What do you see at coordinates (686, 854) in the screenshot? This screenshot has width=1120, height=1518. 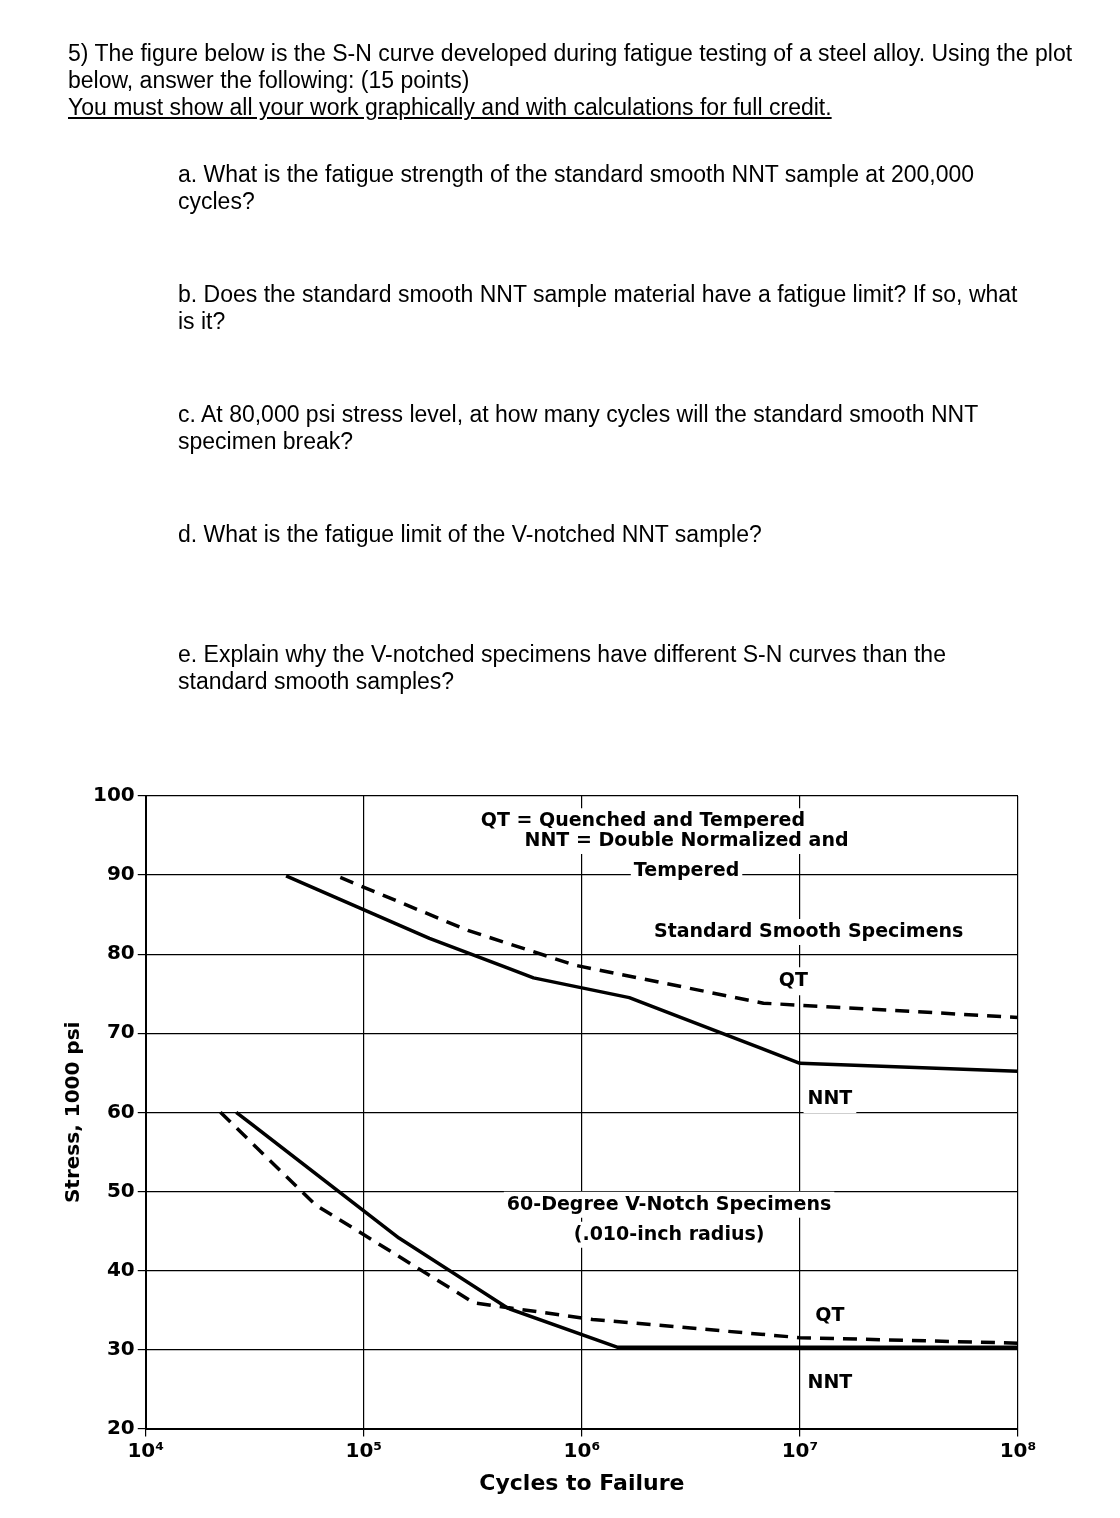 I see `annotation: NNT = Double Normalized and Tempered` at bounding box center [686, 854].